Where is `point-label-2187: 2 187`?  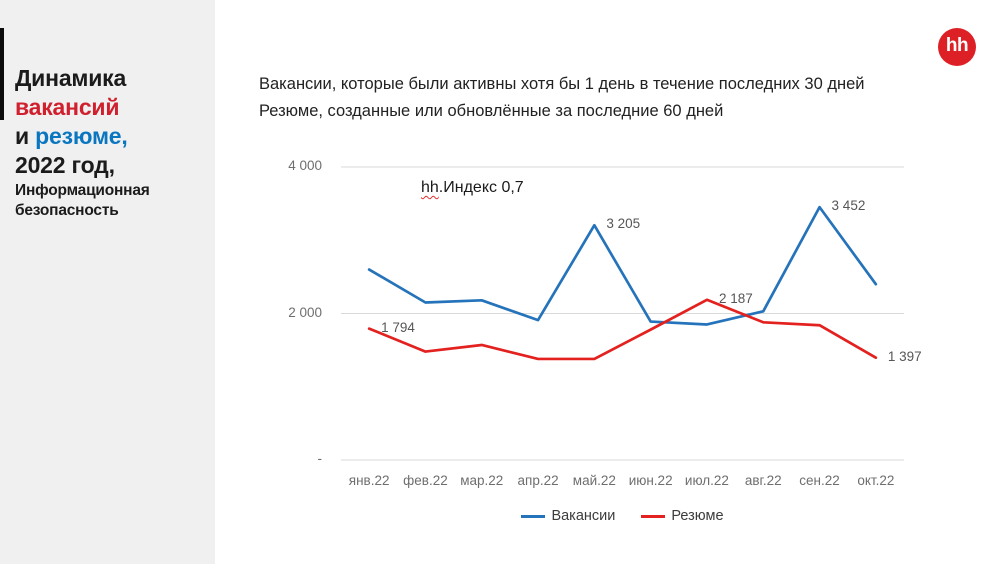 point-label-2187: 2 187 is located at coordinates (735, 298).